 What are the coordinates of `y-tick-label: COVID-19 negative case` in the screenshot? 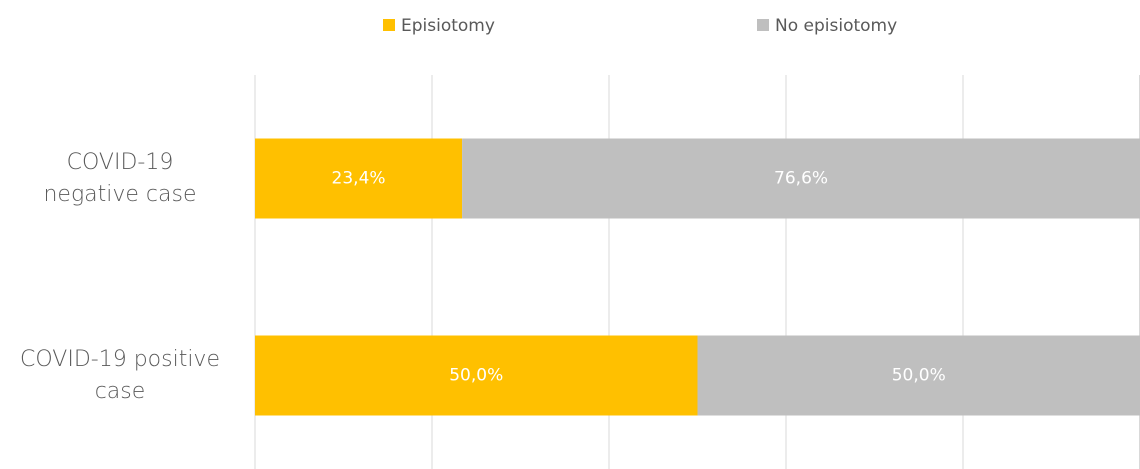 It's located at (120, 178).